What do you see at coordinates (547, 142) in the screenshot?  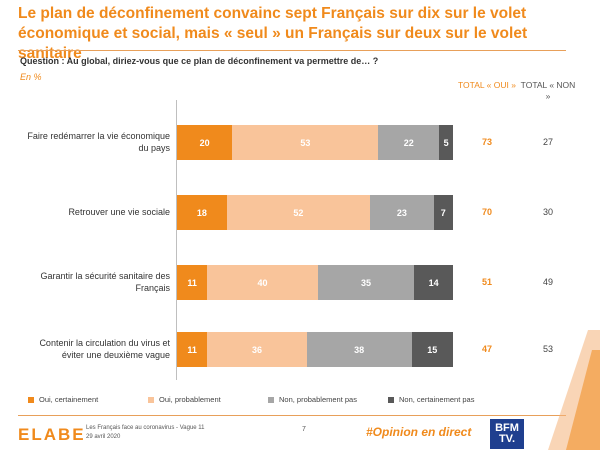 I see `total-non-value: 27` at bounding box center [547, 142].